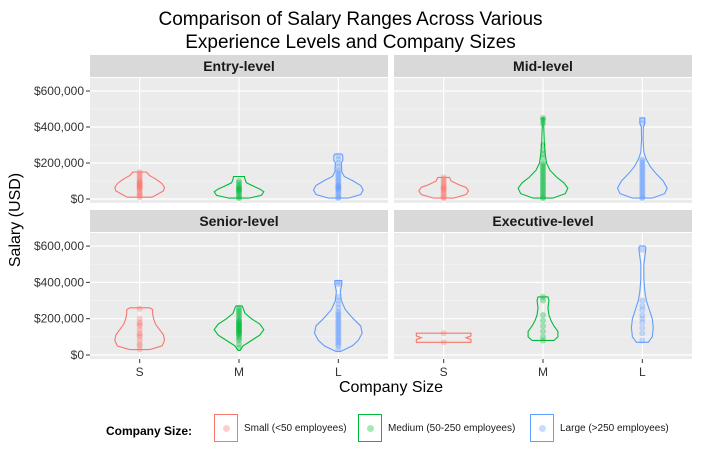 The height and width of the screenshot is (456, 701). Describe the element at coordinates (614, 428) in the screenshot. I see `legend-label-large: Large (>250 employees)` at that location.